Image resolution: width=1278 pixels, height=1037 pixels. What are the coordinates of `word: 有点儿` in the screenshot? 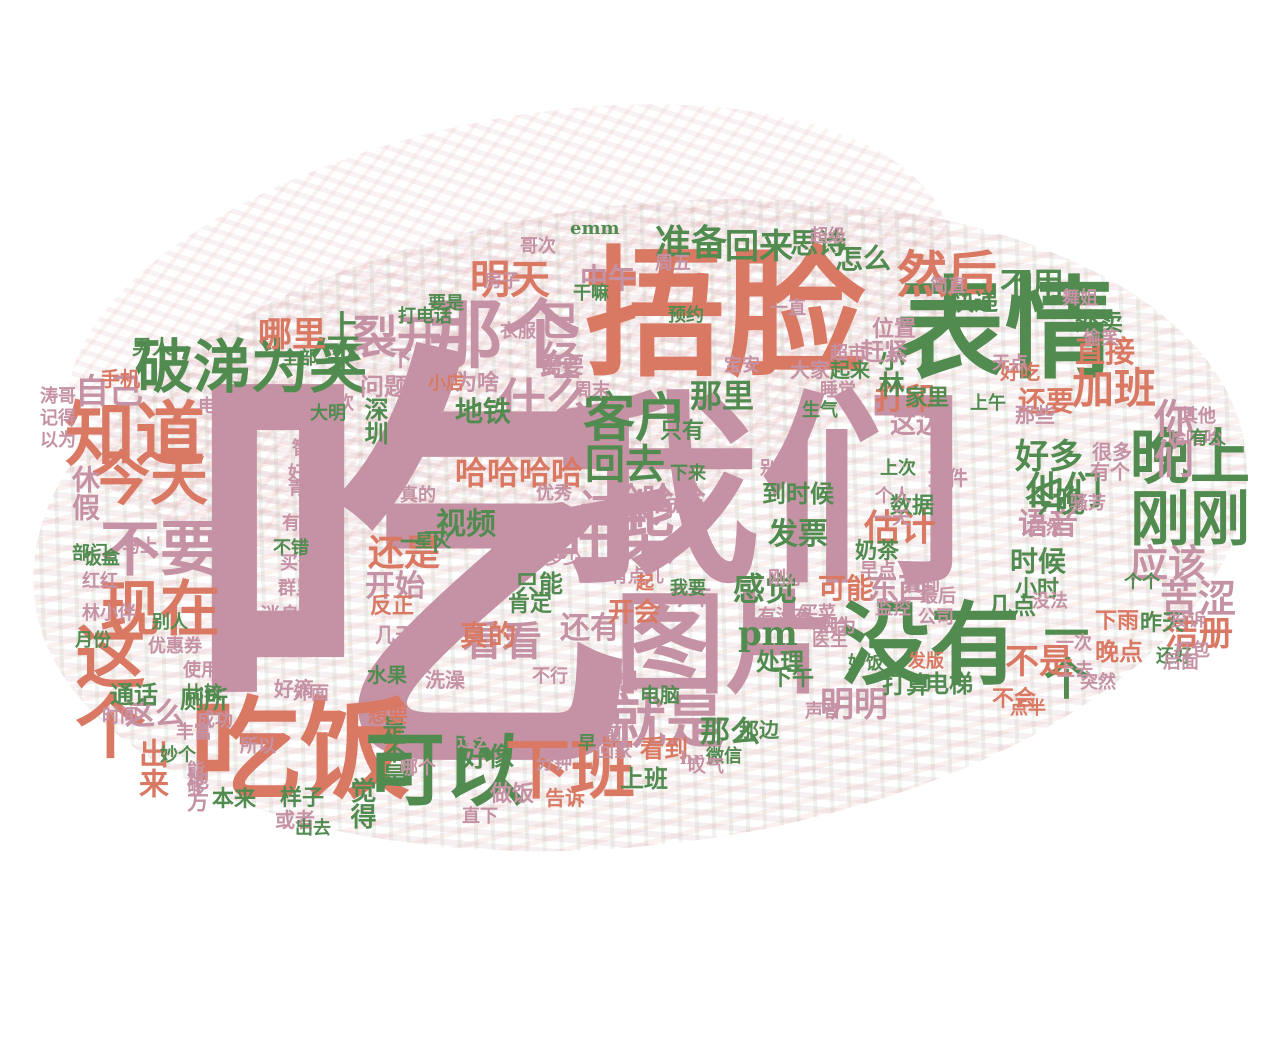 It's located at (637, 576).